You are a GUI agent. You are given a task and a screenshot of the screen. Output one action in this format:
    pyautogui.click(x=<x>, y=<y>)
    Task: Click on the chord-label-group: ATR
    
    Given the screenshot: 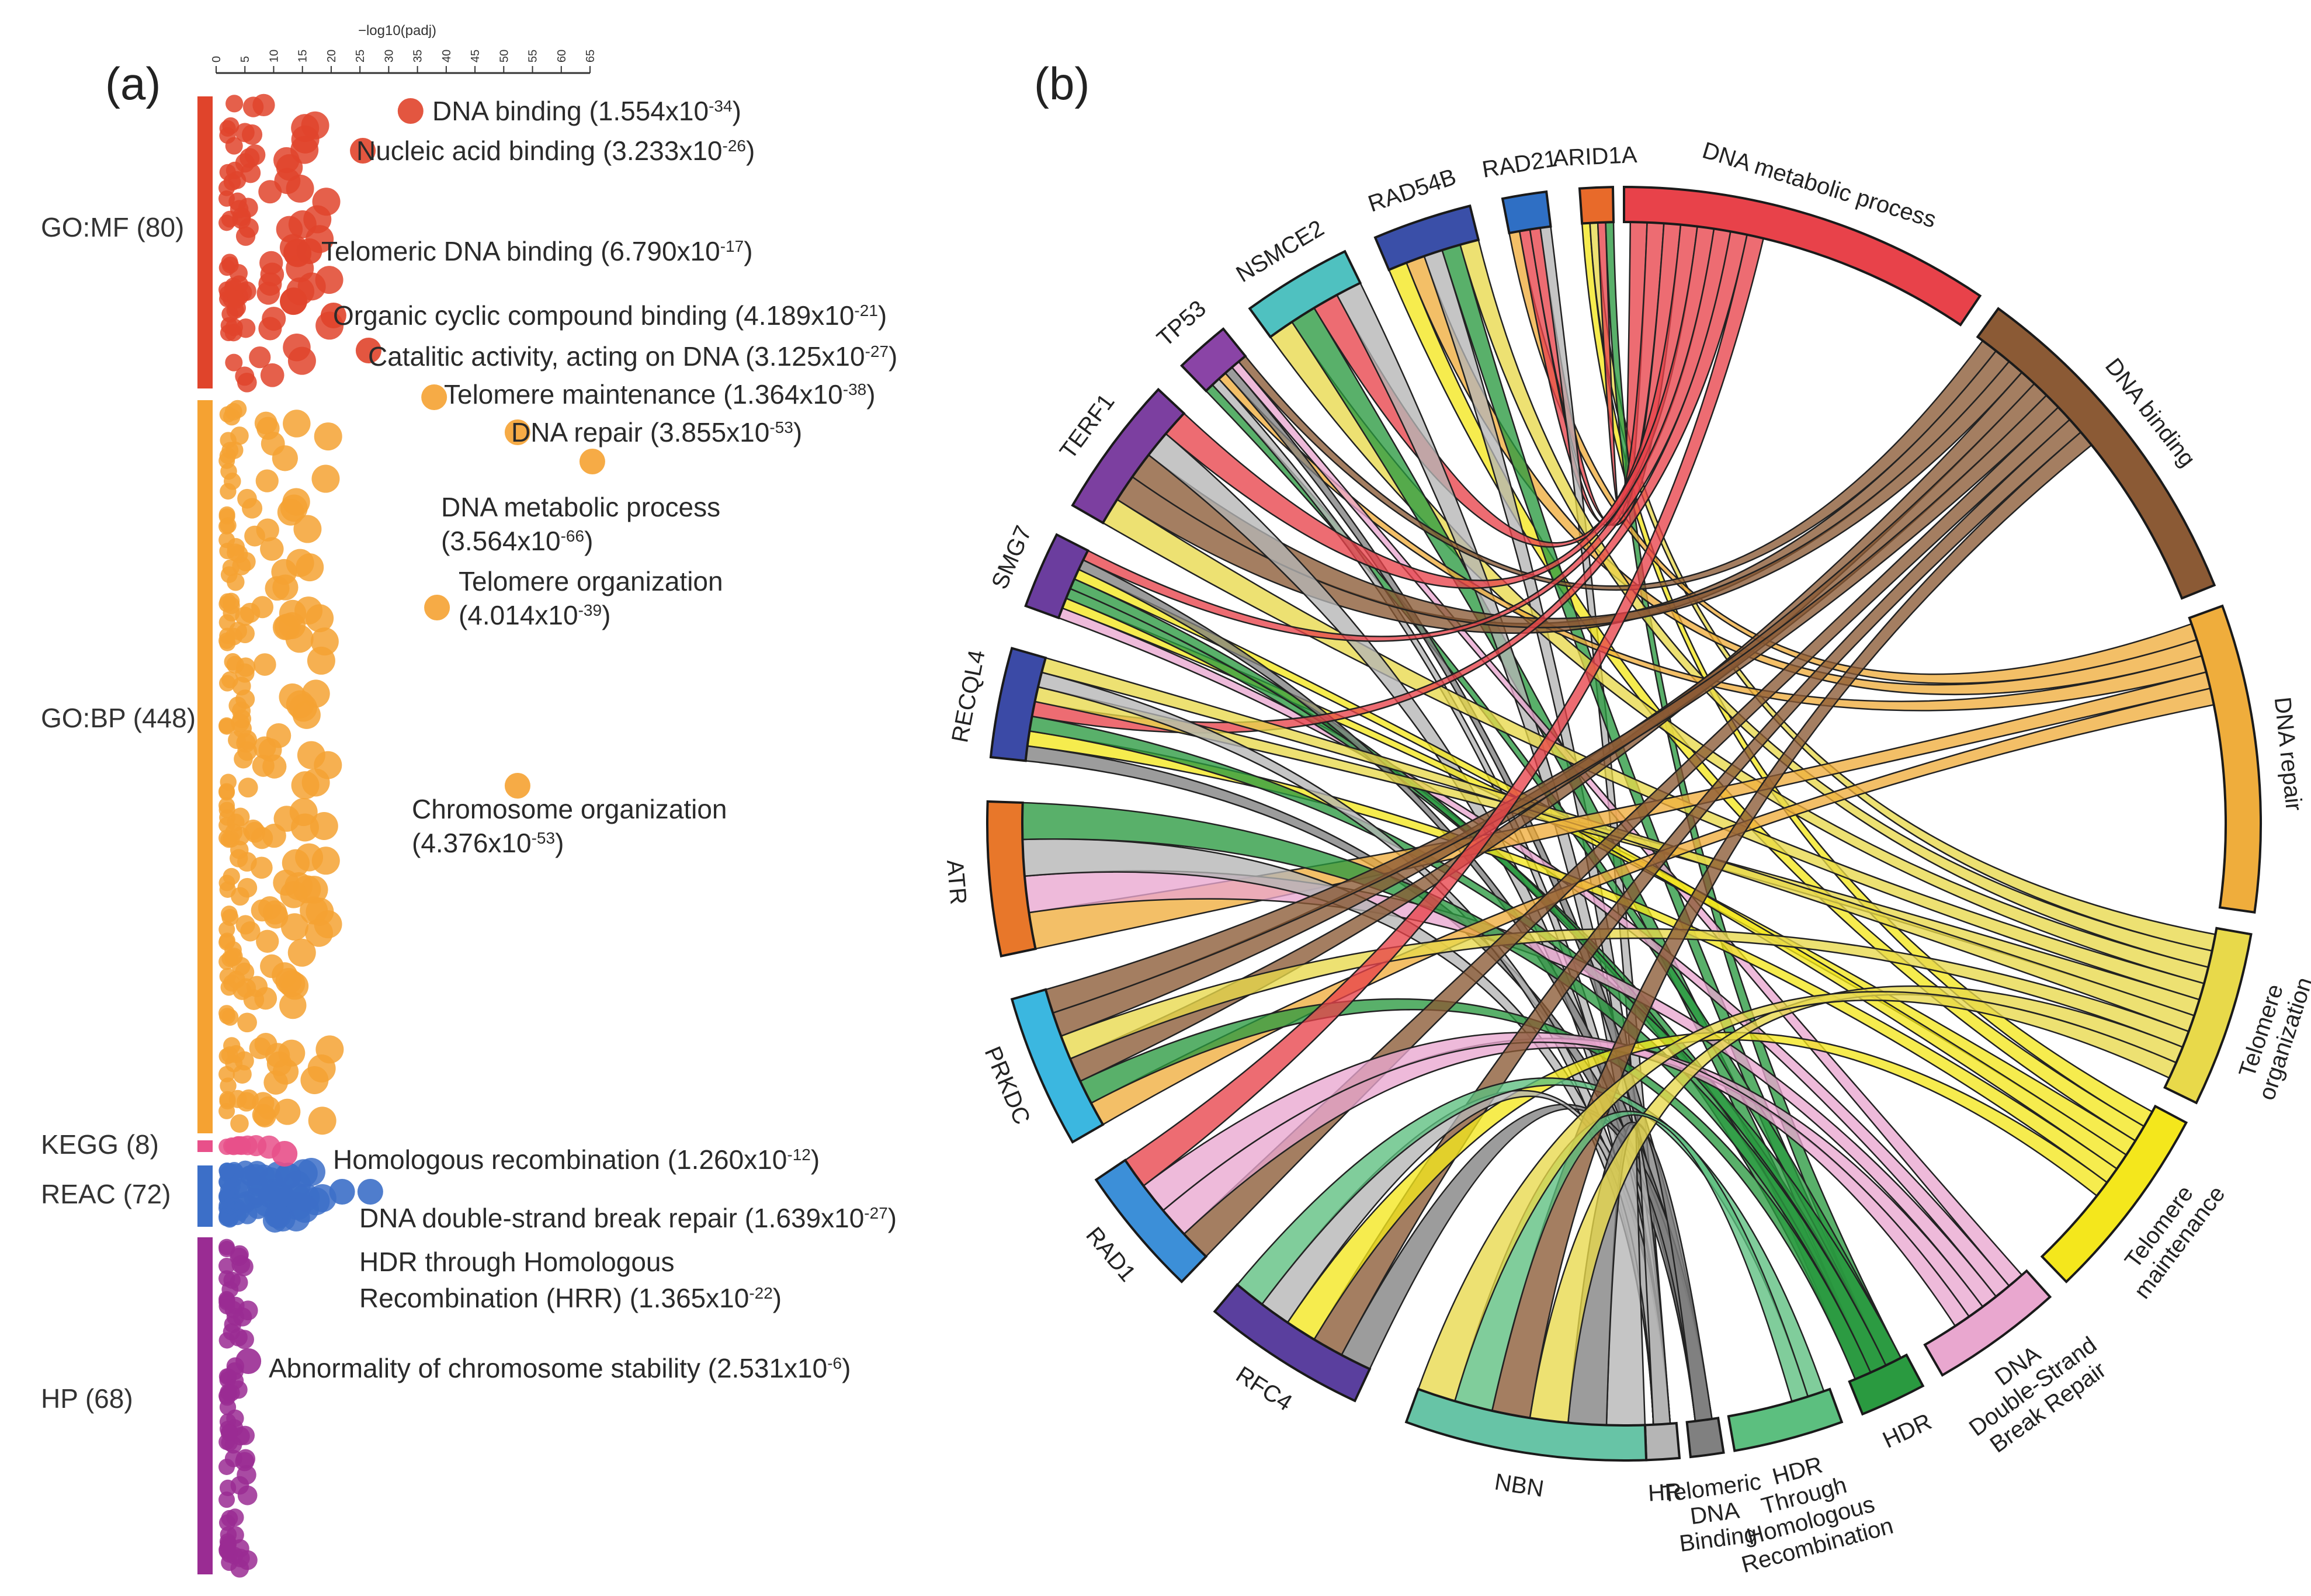 What is the action you would take?
    pyautogui.click(x=957, y=882)
    